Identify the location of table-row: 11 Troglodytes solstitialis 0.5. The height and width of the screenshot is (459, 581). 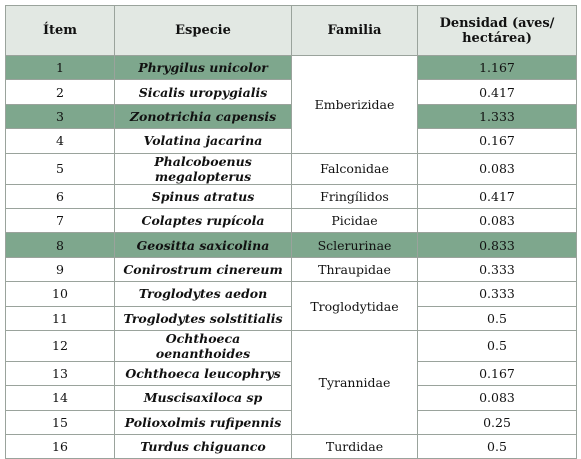
(291, 318).